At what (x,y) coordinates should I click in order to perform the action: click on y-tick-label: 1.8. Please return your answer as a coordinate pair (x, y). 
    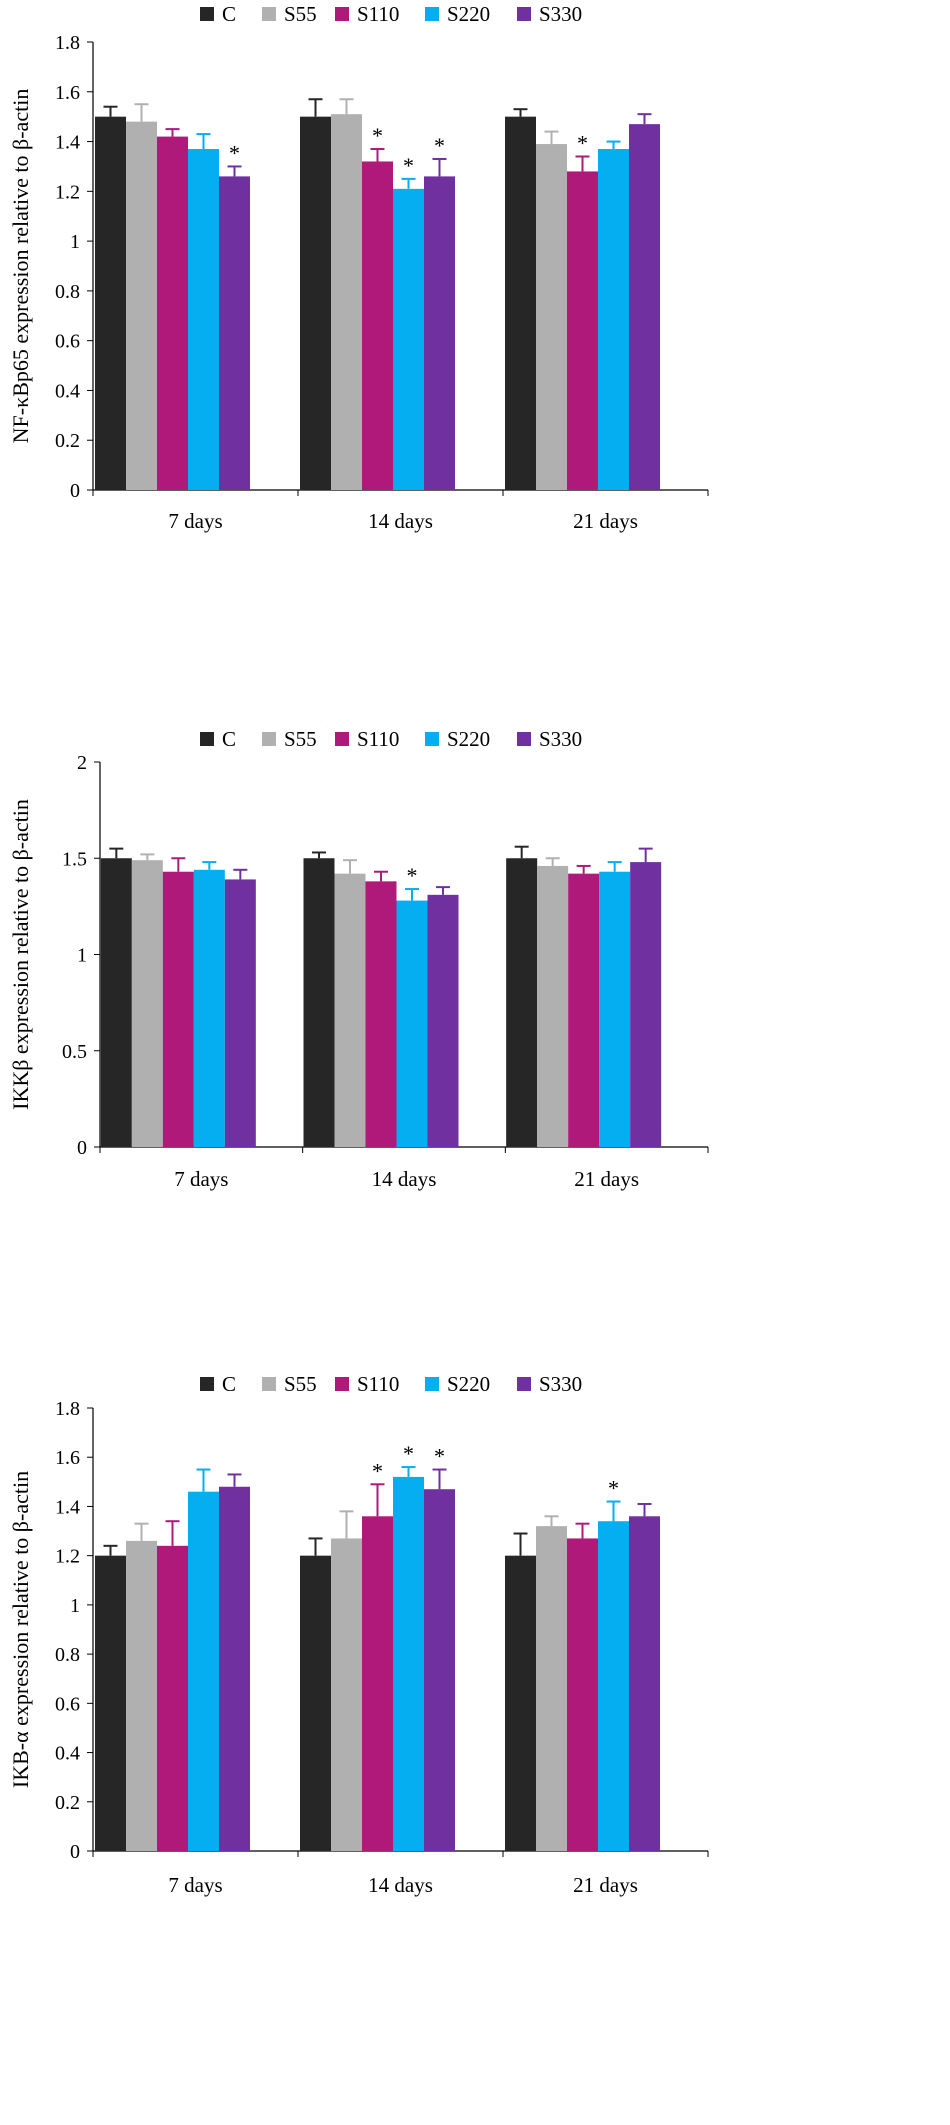
    Looking at the image, I should click on (67, 43).